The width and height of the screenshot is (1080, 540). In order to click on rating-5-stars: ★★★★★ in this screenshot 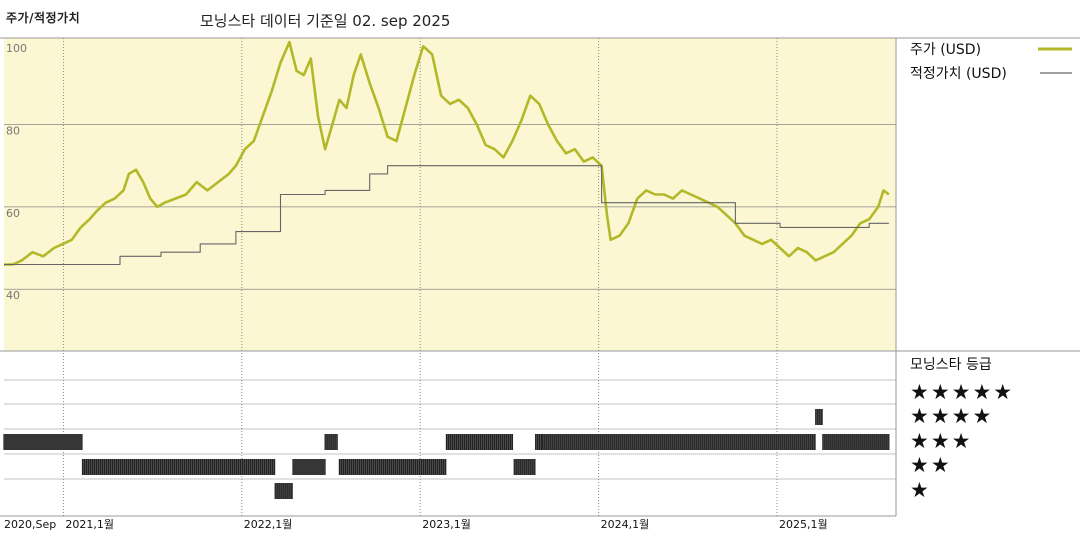, I will do `click(962, 392)`.